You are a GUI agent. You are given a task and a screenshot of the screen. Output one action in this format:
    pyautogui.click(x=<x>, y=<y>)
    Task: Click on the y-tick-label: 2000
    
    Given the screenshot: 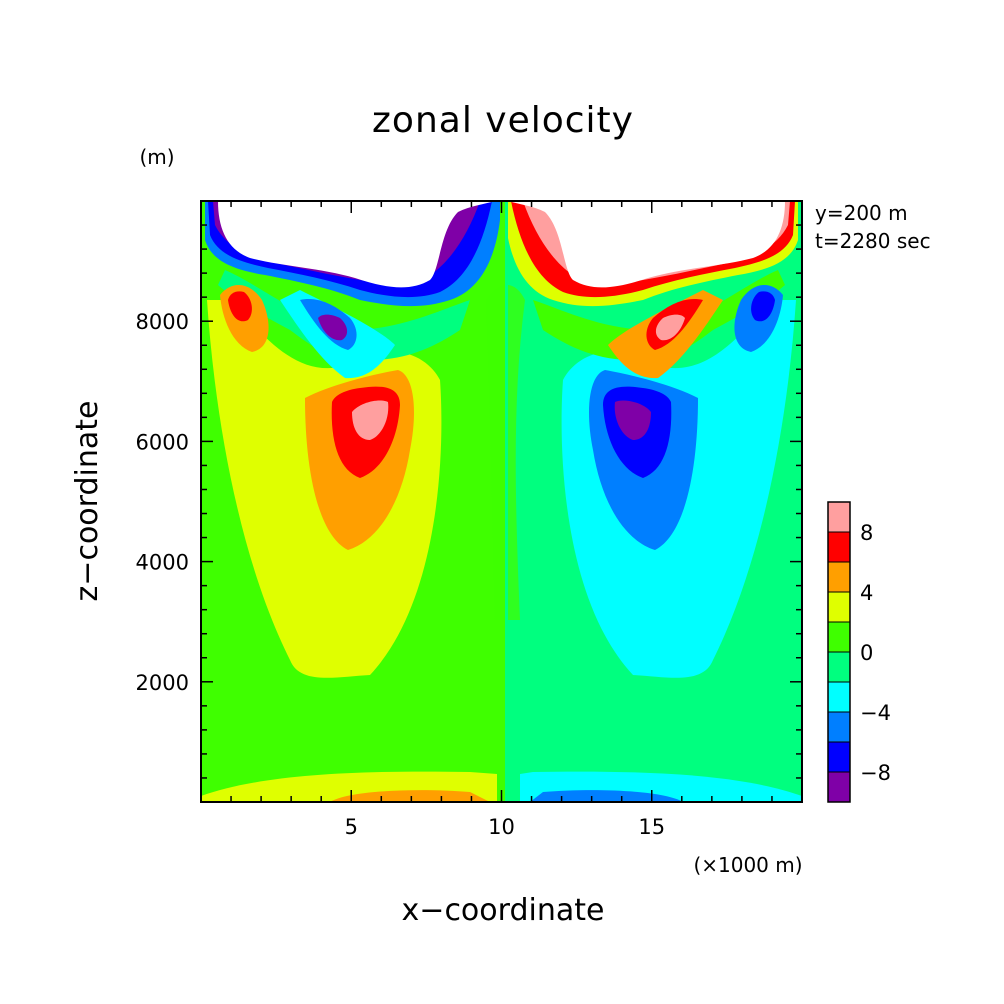 What is the action you would take?
    pyautogui.click(x=162, y=683)
    